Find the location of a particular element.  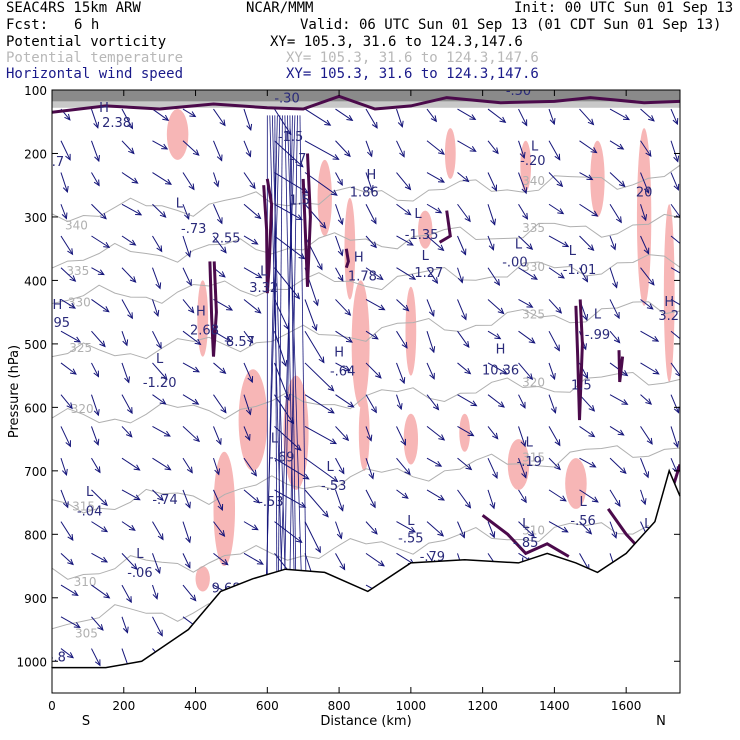

pv-label: -.56 is located at coordinates (582, 521).